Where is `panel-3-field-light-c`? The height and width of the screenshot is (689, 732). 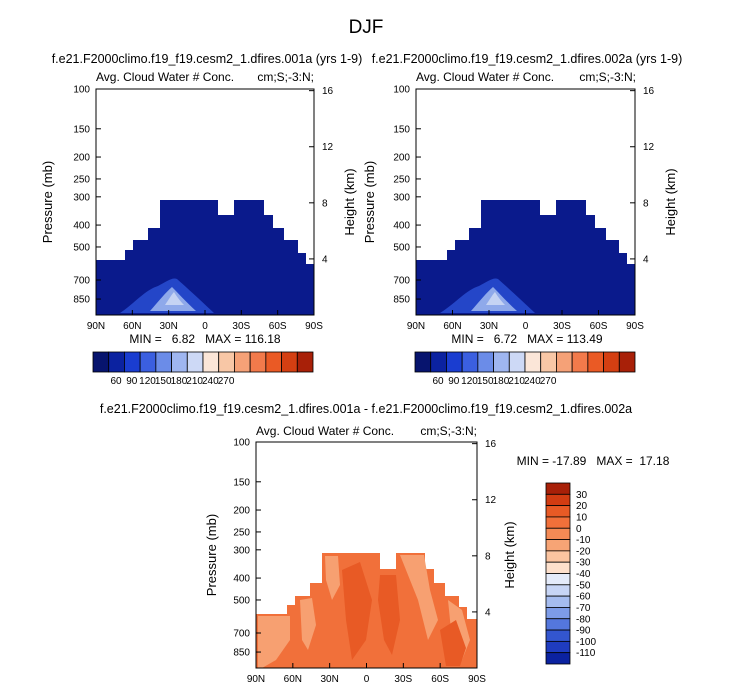
panel-3-field-light-c is located at coordinates (332, 578).